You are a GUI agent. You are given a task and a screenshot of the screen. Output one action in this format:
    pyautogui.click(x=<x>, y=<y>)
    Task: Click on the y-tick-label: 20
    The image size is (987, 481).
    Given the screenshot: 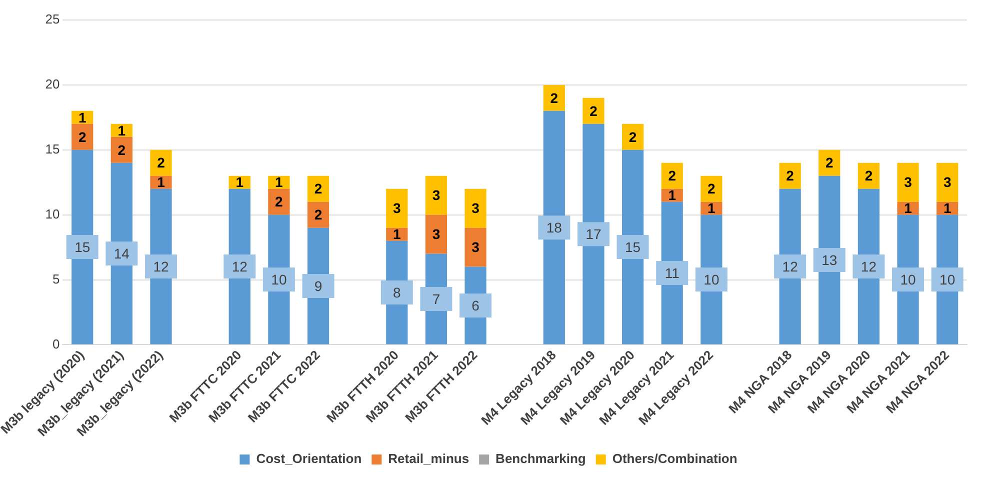 What is the action you would take?
    pyautogui.click(x=52, y=84)
    